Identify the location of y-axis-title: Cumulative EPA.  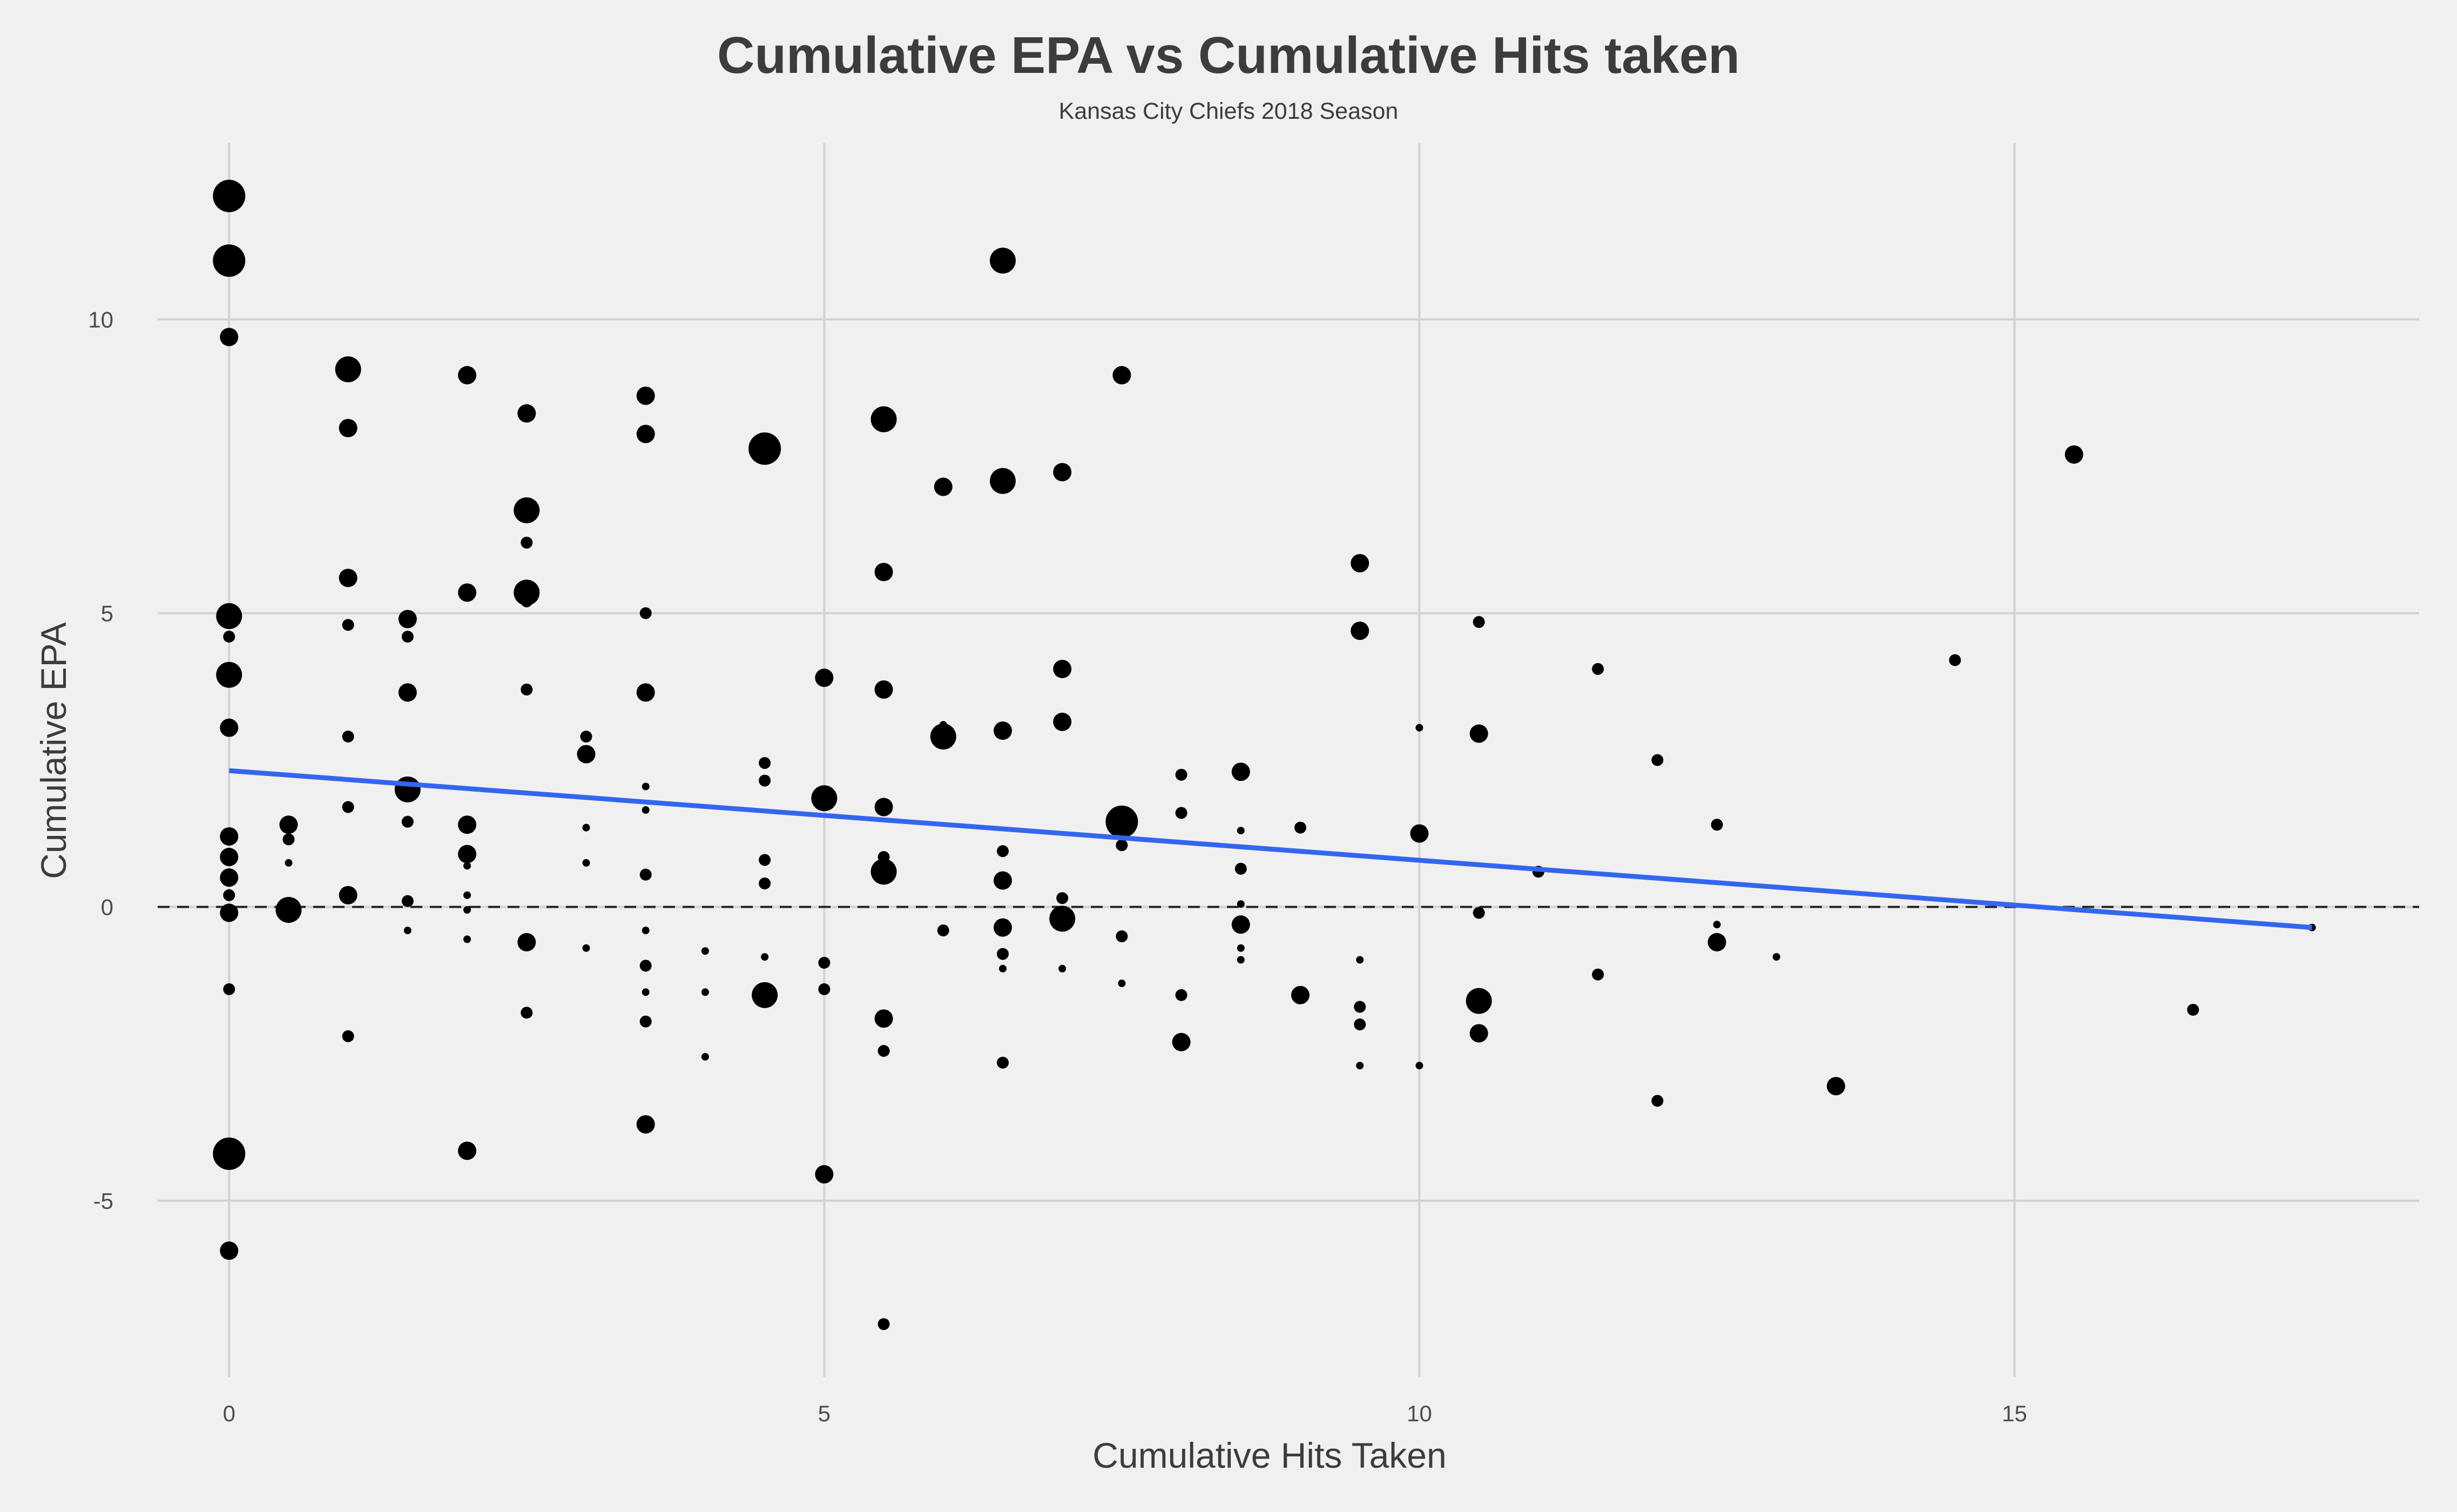
(53, 750).